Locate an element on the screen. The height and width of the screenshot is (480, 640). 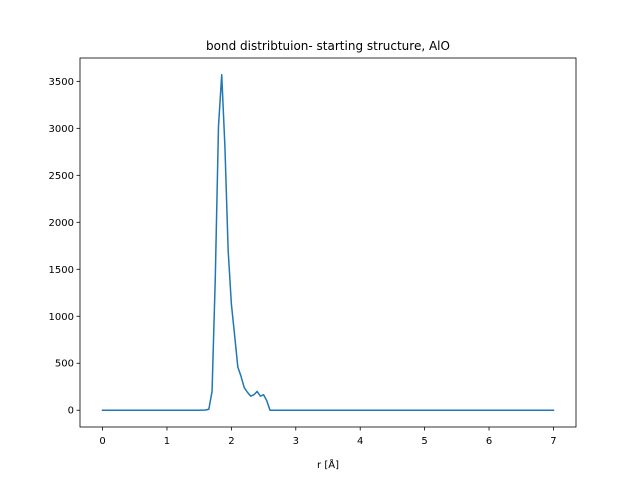
x-tick-label: 1 is located at coordinates (167, 441).